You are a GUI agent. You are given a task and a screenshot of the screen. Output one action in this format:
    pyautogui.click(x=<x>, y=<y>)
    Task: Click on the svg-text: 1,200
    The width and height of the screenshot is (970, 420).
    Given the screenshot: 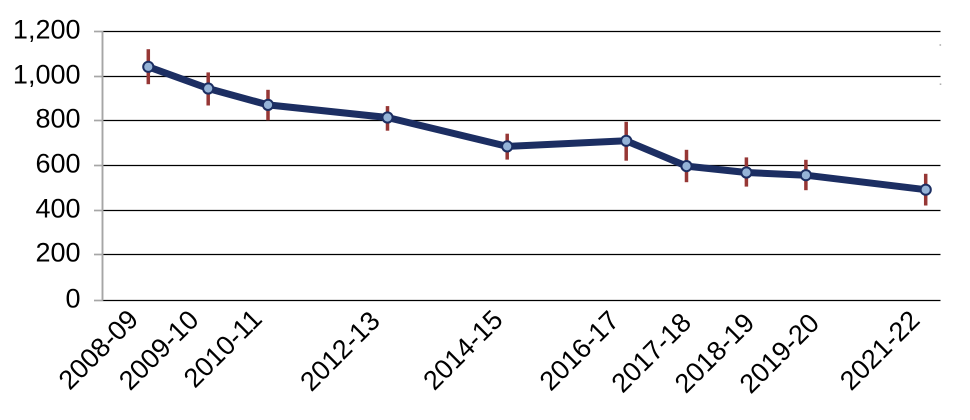 What is the action you would take?
    pyautogui.click(x=47, y=30)
    